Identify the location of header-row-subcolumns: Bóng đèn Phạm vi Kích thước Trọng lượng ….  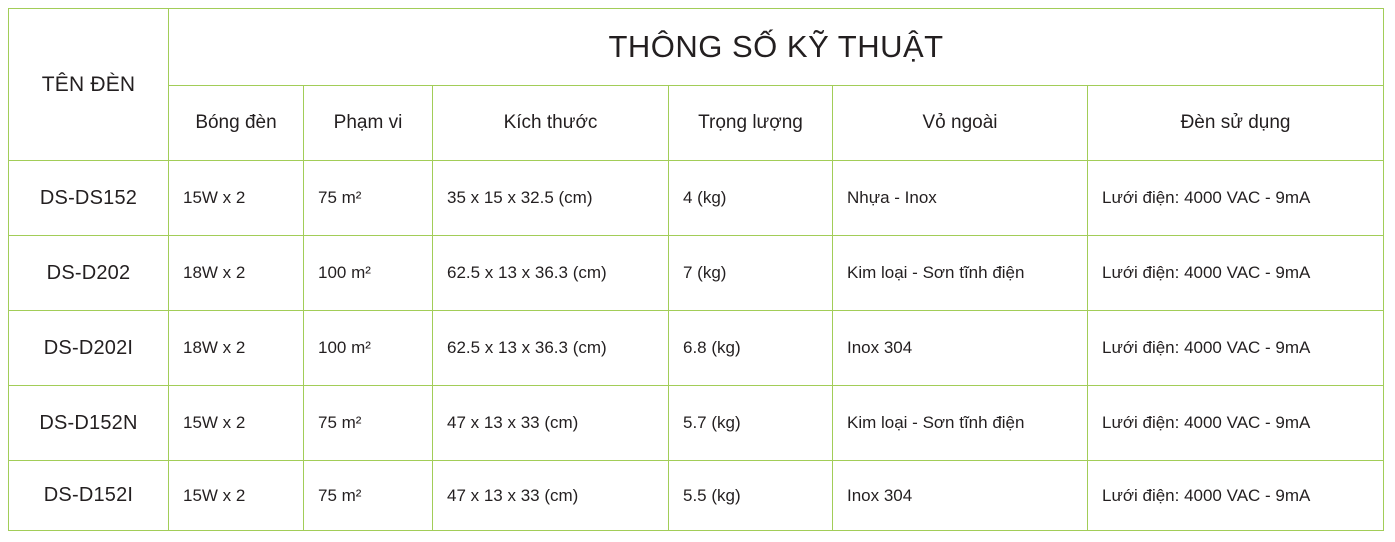
(697, 123).